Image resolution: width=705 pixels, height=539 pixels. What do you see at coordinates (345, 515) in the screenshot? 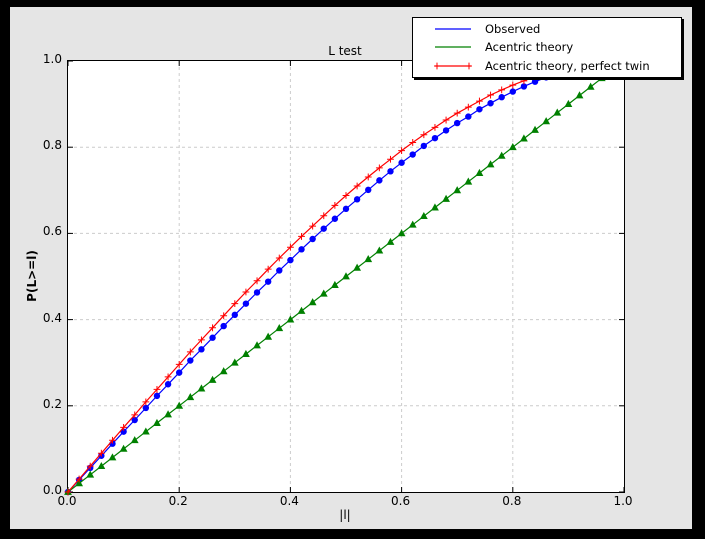
I see `x-axis-label: |l|` at bounding box center [345, 515].